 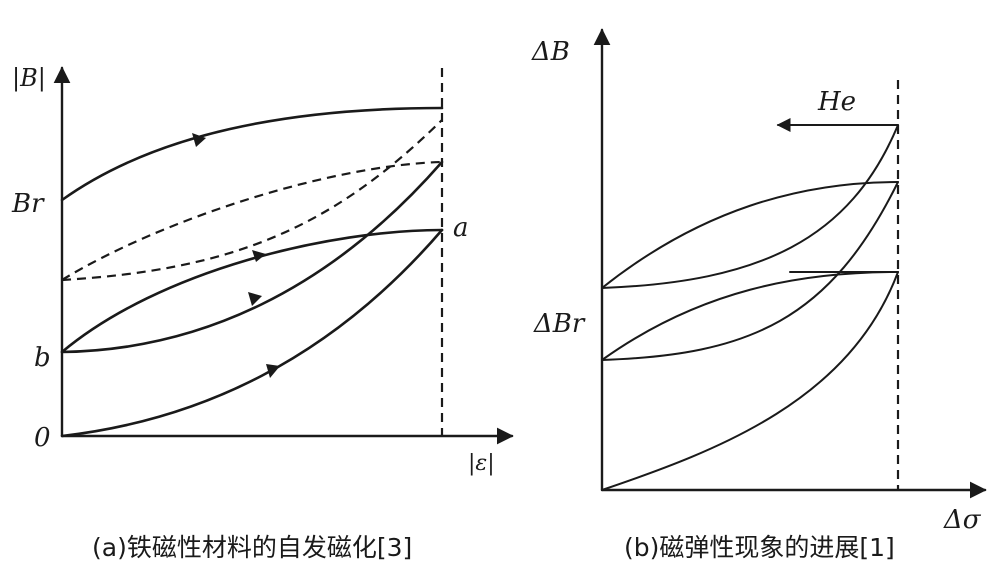 I want to click on panel-a-tick-origin: 0, so click(x=42, y=438).